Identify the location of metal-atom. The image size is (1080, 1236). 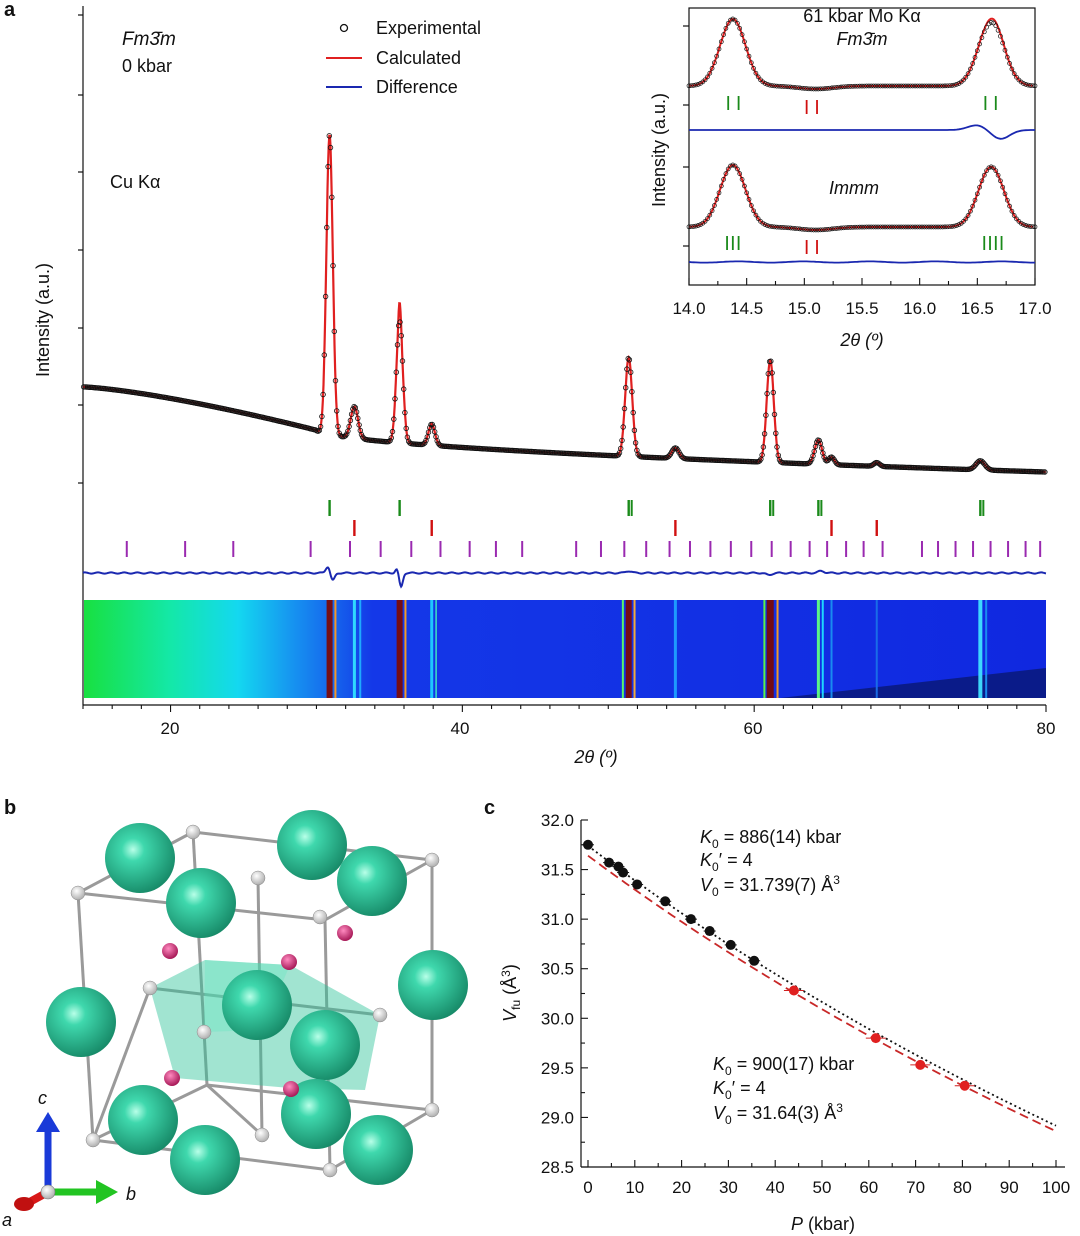
(316, 1114).